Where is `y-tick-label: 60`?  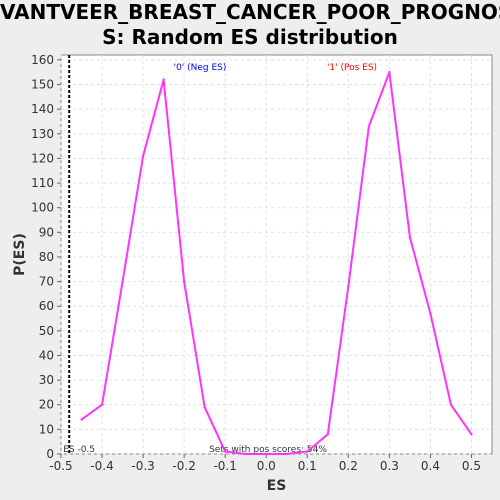 y-tick-label: 60 is located at coordinates (46, 306).